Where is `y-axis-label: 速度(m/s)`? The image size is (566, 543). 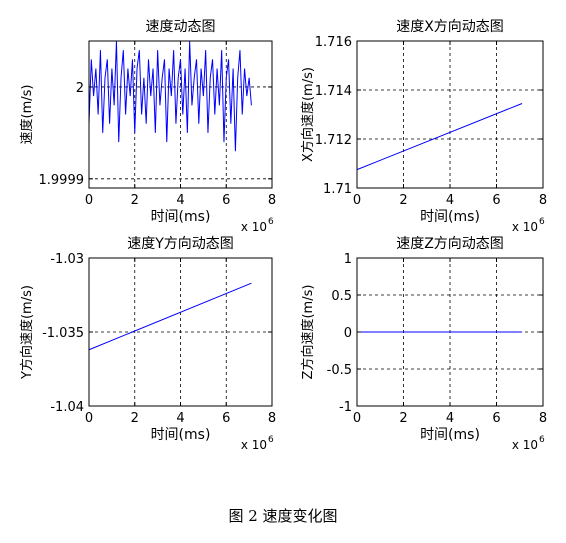
y-axis-label: 速度(m/s) is located at coordinates (27, 115).